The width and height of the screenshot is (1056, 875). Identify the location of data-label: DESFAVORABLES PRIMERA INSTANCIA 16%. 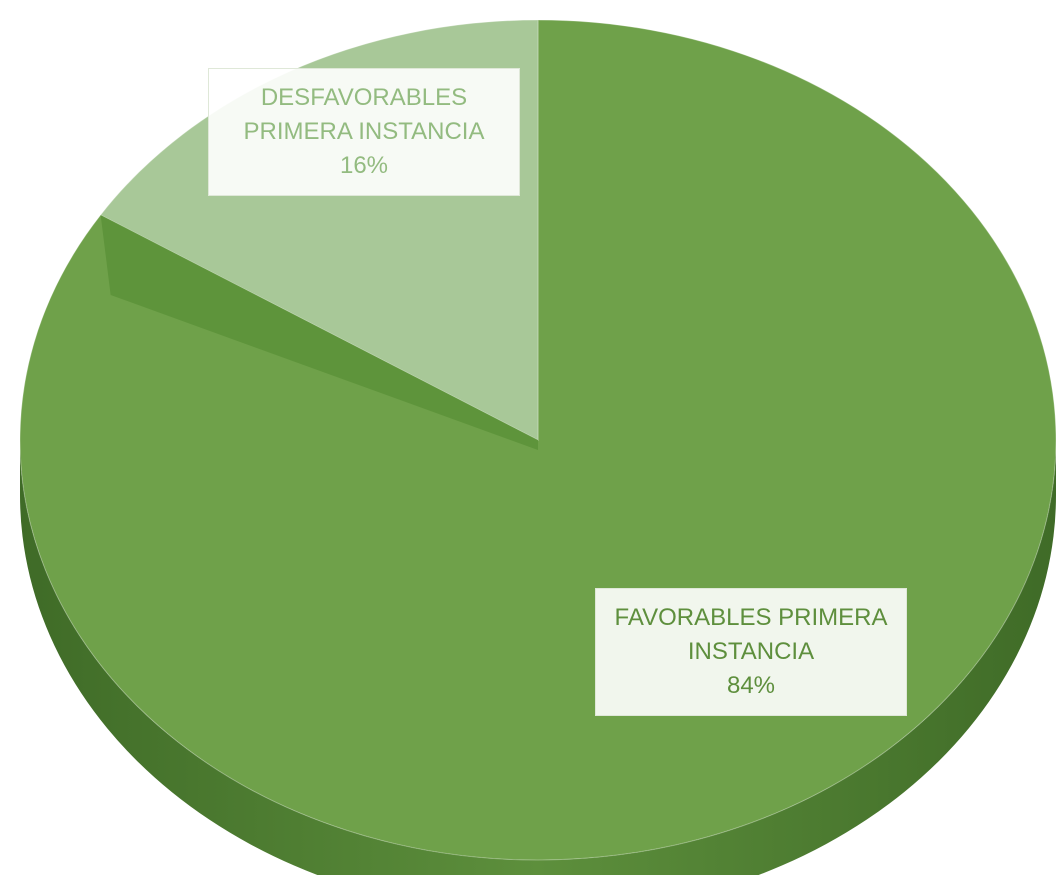
(364, 132).